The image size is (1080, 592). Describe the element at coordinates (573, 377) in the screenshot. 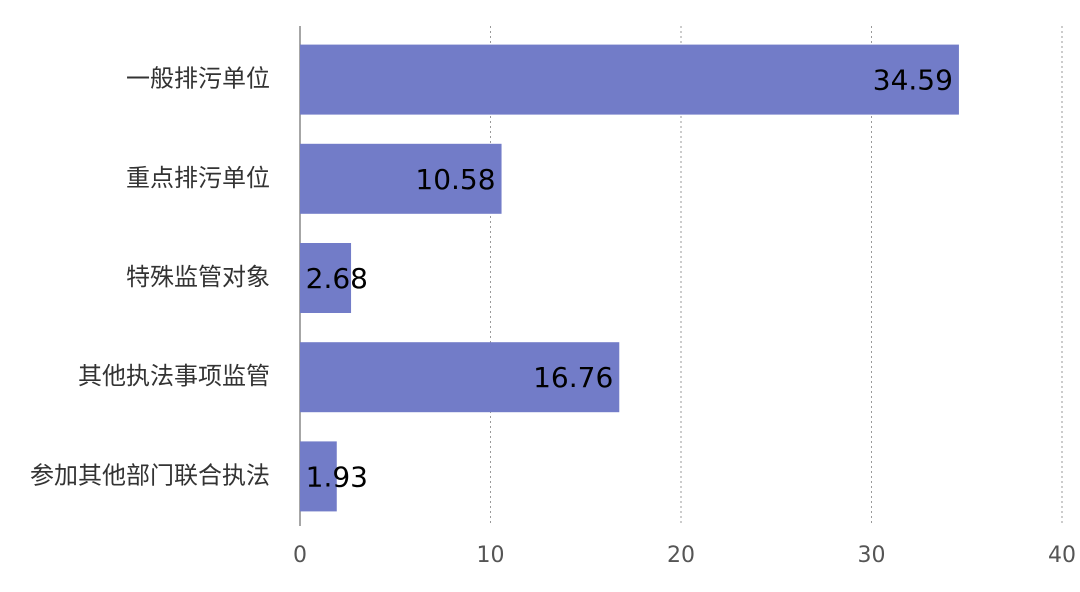

I see `value-label: 16.76` at that location.